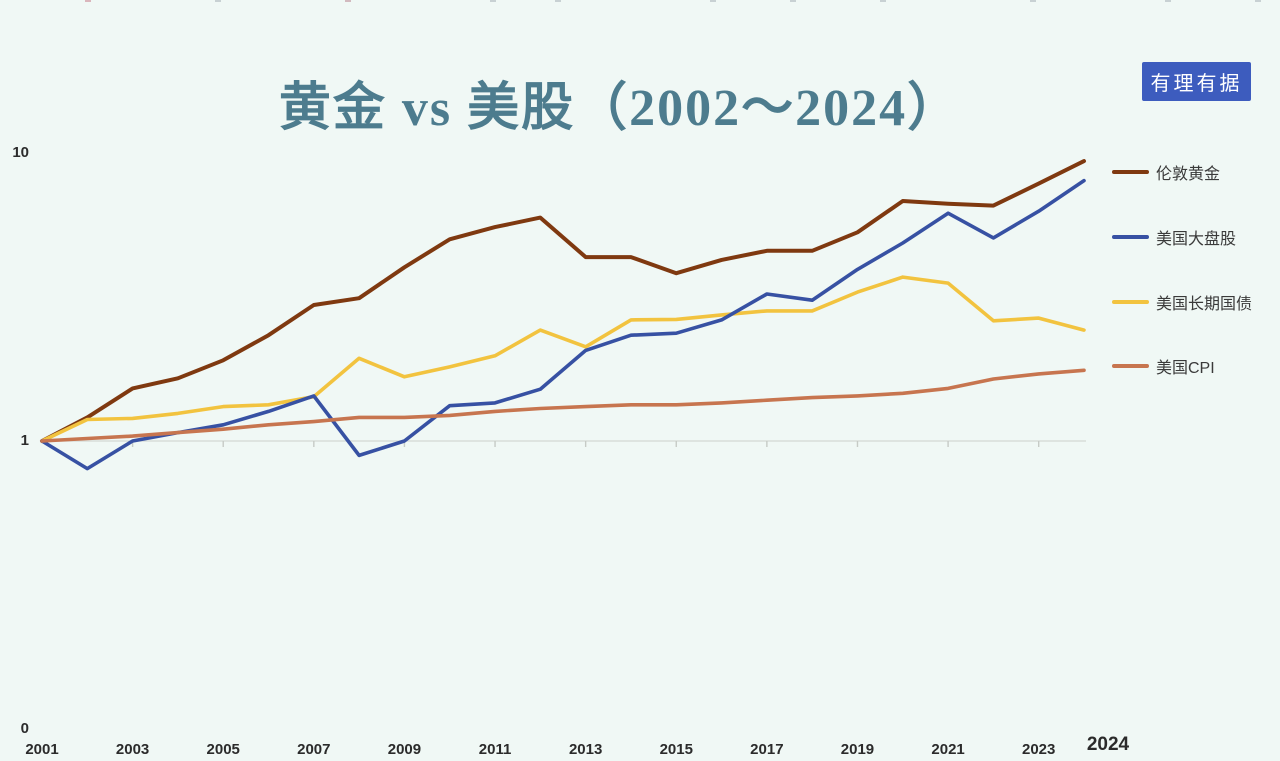 The width and height of the screenshot is (1280, 761). I want to click on page-title: 黄金 vs 美股（2002～2024）, so click(620, 108).